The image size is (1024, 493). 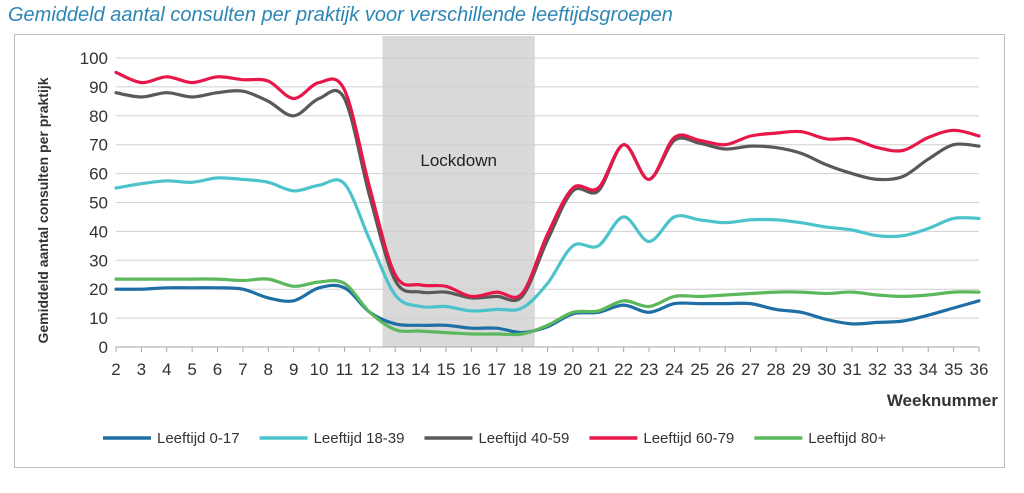 What do you see at coordinates (98, 260) in the screenshot?
I see `y-tick-label: 30` at bounding box center [98, 260].